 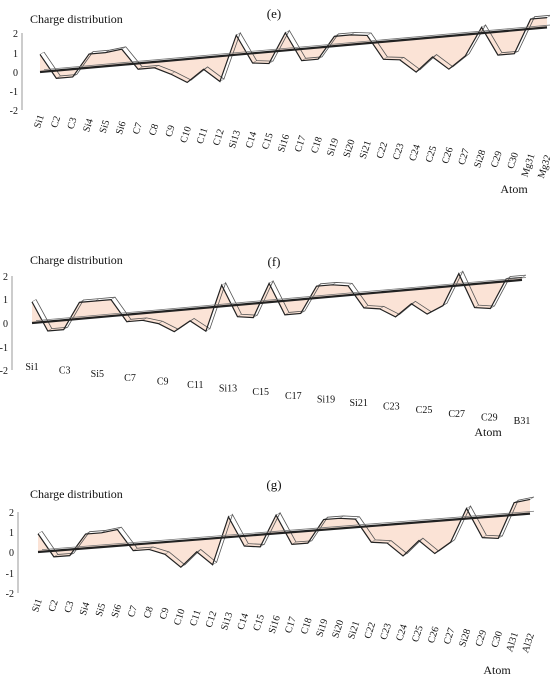 I want to click on panel-label: (f), so click(x=274, y=261).